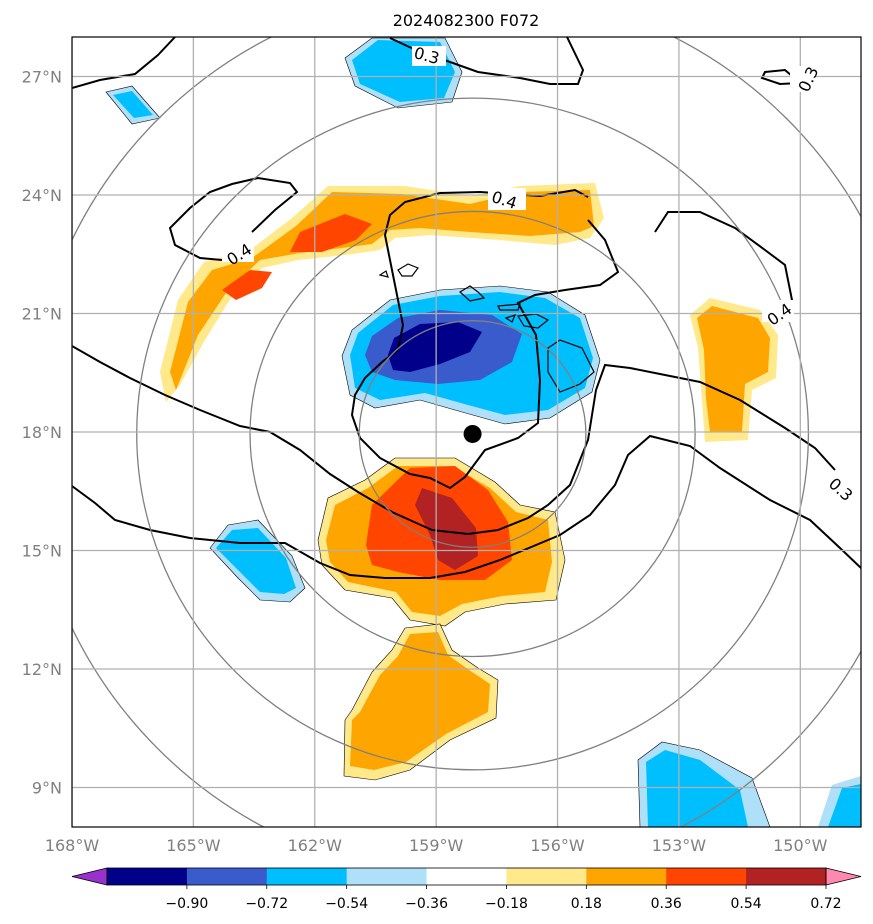 The height and width of the screenshot is (924, 873). I want to click on colorbar-tick-label: 0.36, so click(666, 904).